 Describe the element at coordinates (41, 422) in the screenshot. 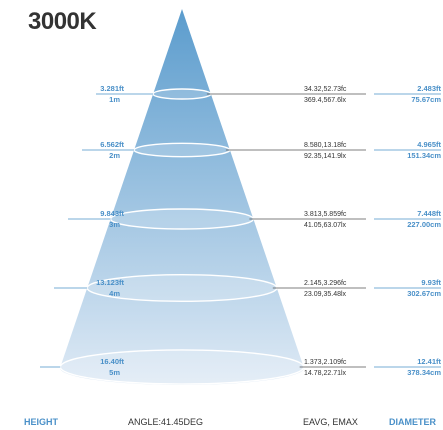

I see `footer-height-label: HEIGHT` at that location.